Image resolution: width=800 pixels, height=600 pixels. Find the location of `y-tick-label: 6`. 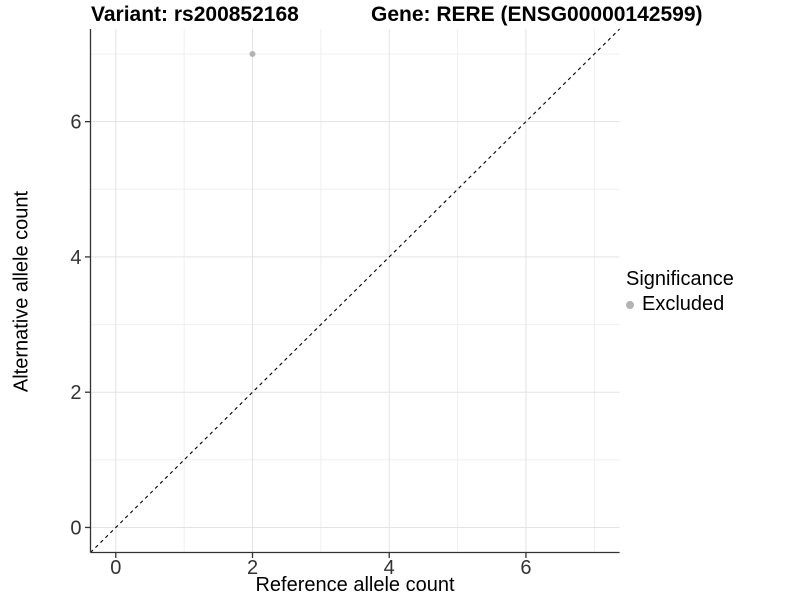

y-tick-label: 6 is located at coordinates (75, 123).